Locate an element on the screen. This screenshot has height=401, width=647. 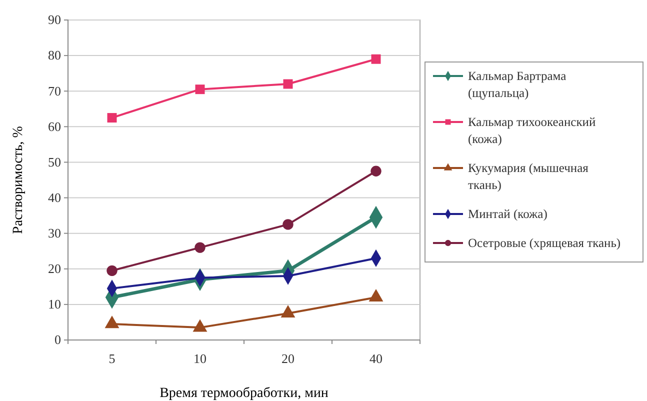
legend-label: Кальмар тихоокеанский (кожа) is located at coordinates (532, 130).